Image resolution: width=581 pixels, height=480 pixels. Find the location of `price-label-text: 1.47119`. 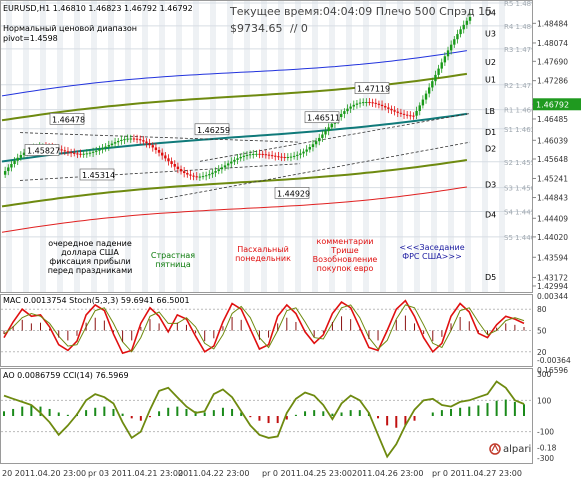

price-label-text: 1.47119 is located at coordinates (373, 89).